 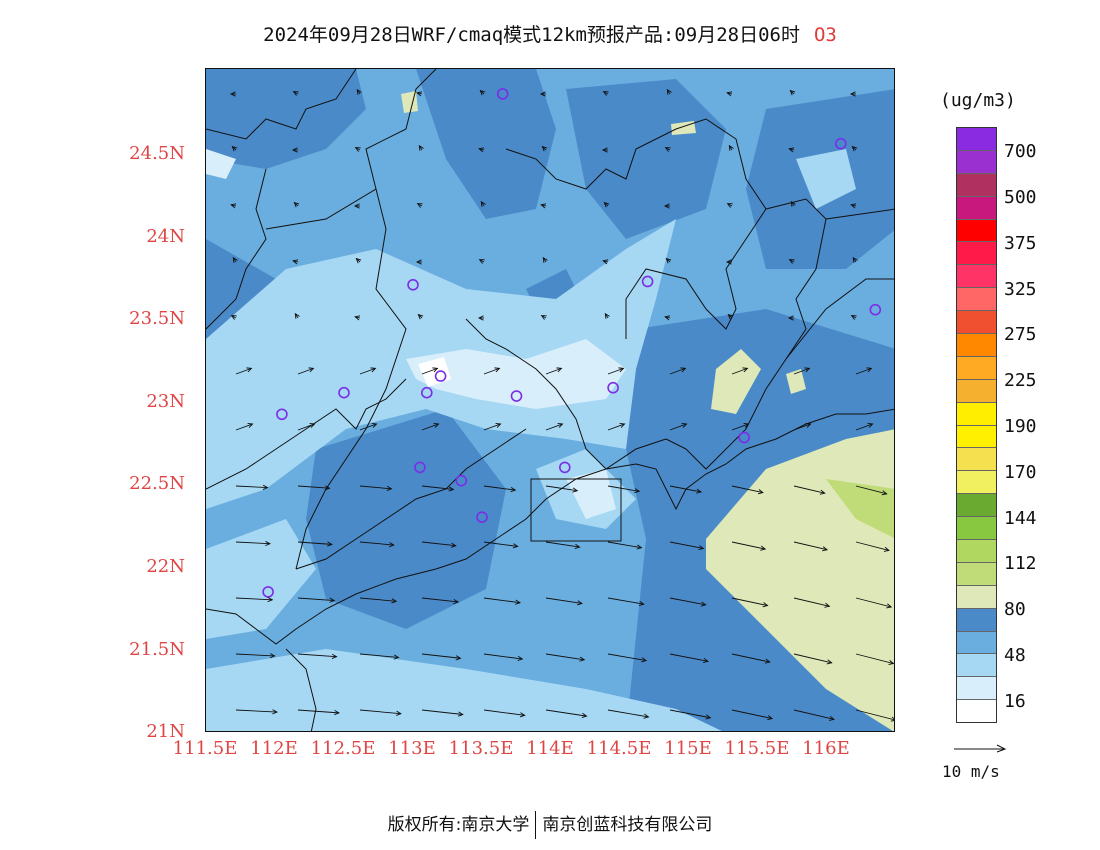 I want to click on colorbar-label: 170, so click(x=1020, y=472).